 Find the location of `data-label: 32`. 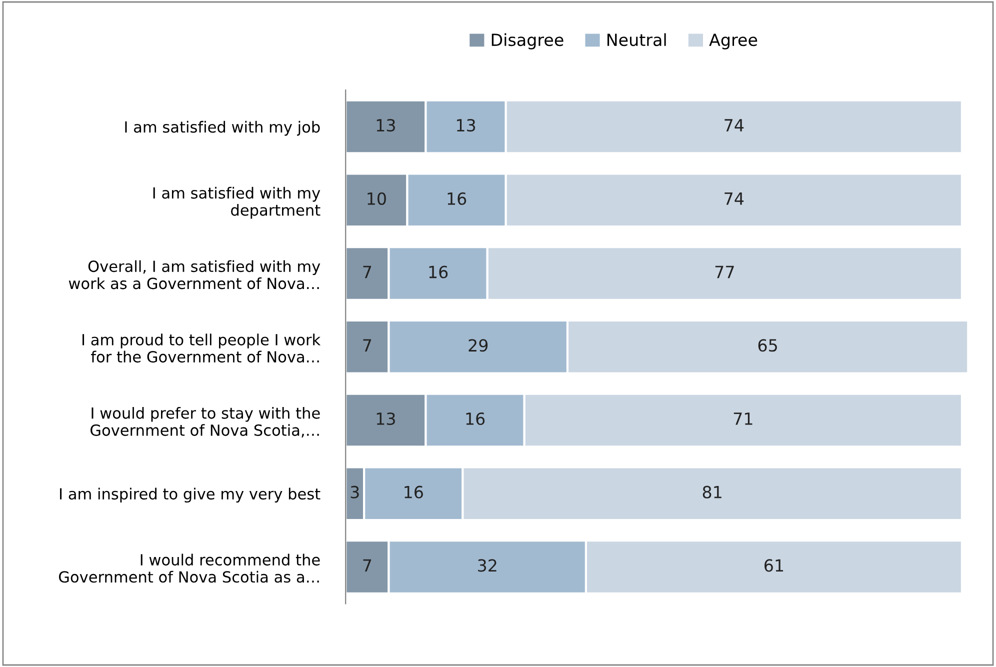

data-label: 32 is located at coordinates (487, 565).